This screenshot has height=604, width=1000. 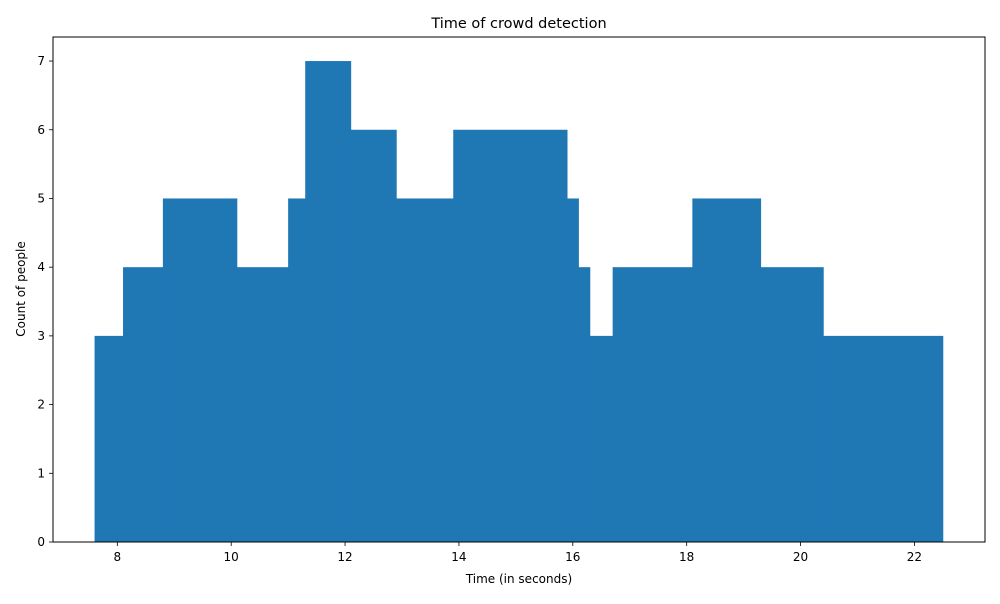 I want to click on x-tick-label-7: 22, so click(x=914, y=557).